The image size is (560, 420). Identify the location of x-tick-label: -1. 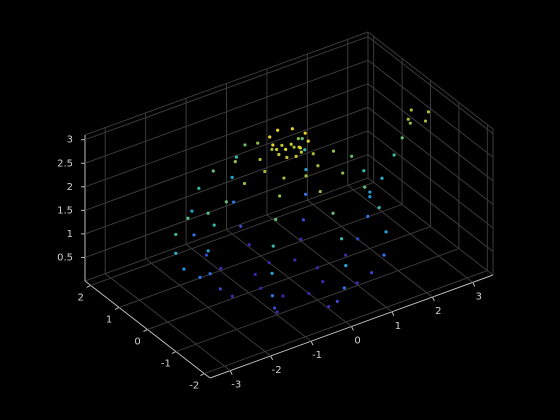
(317, 355).